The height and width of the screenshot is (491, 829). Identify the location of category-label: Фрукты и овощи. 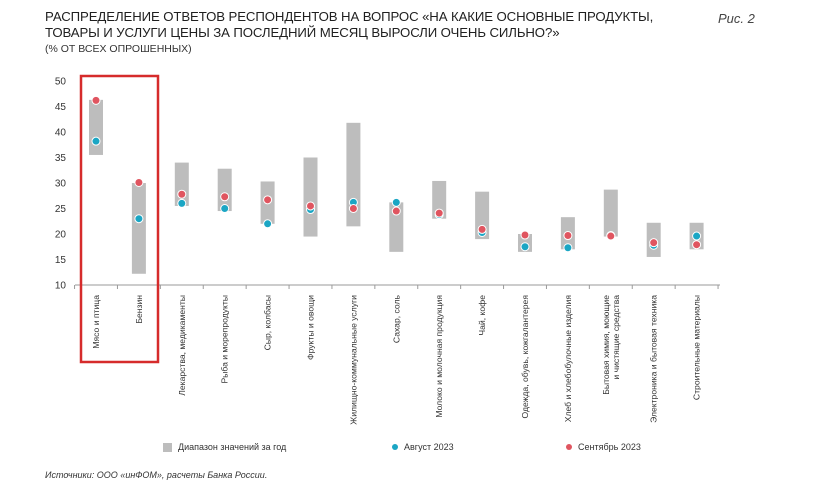
(311, 327).